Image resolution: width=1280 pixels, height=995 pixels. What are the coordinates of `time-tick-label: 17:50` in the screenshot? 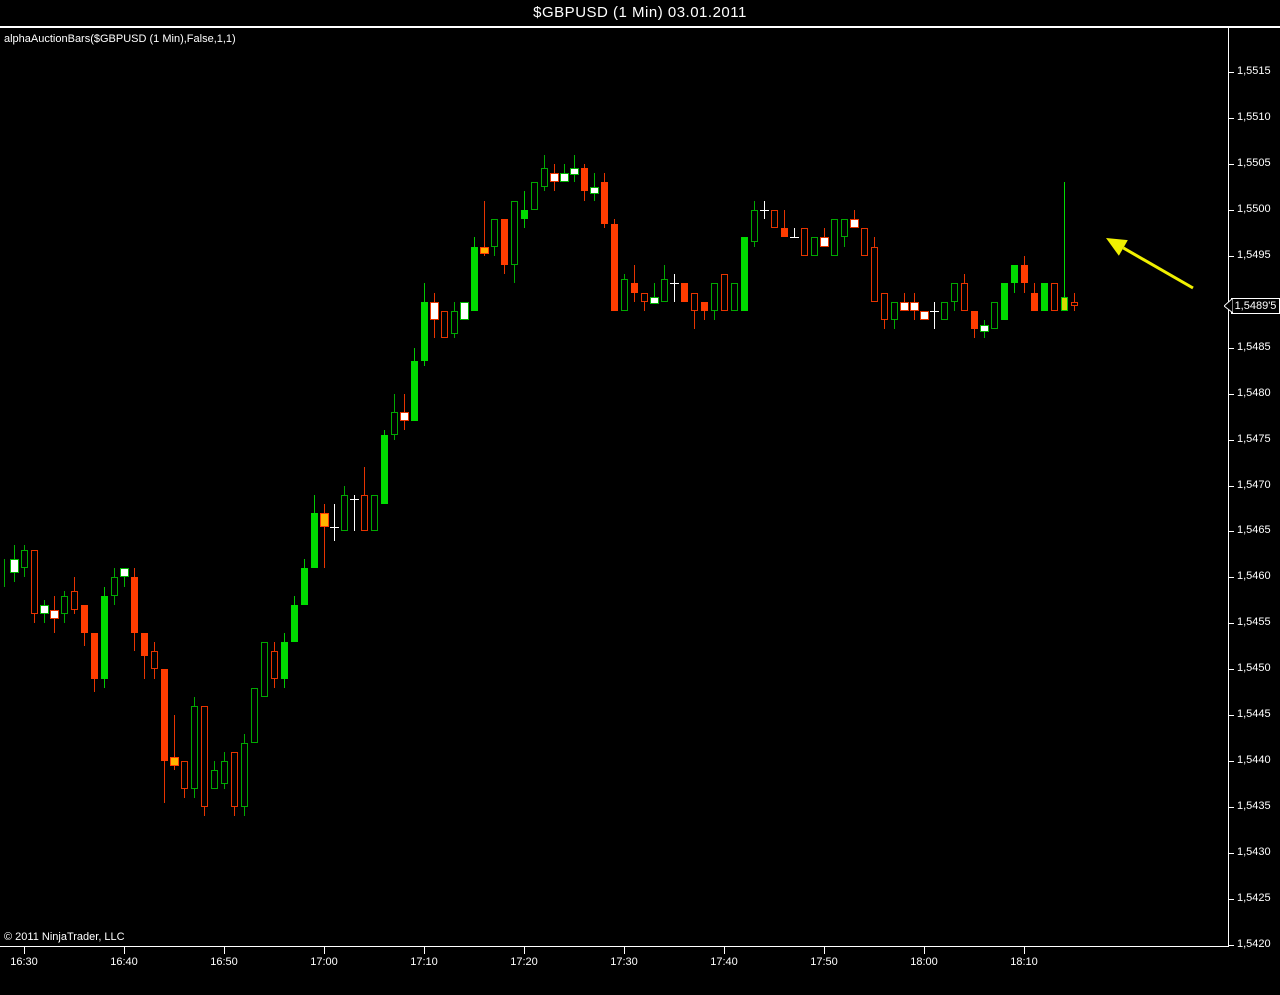 It's located at (824, 962).